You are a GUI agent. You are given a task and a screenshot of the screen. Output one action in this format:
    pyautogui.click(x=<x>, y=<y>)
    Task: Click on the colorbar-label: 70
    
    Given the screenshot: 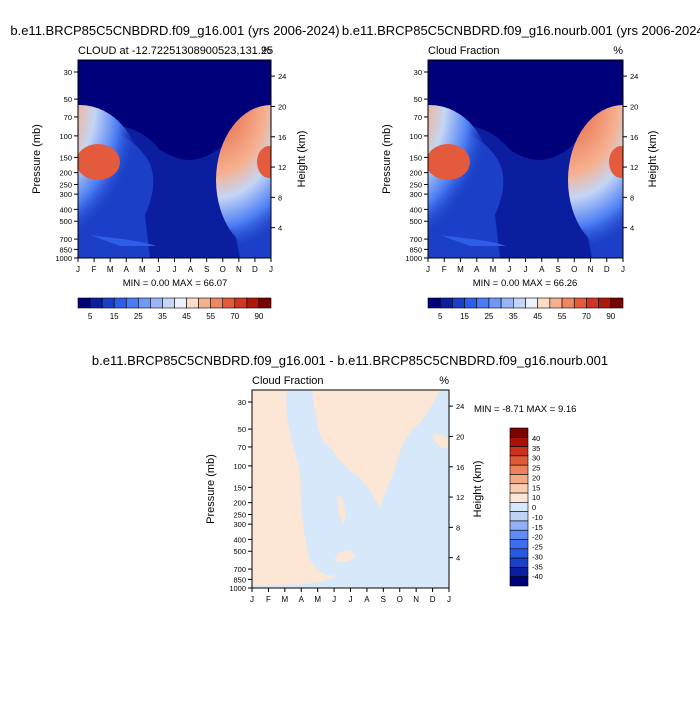 What is the action you would take?
    pyautogui.click(x=586, y=316)
    